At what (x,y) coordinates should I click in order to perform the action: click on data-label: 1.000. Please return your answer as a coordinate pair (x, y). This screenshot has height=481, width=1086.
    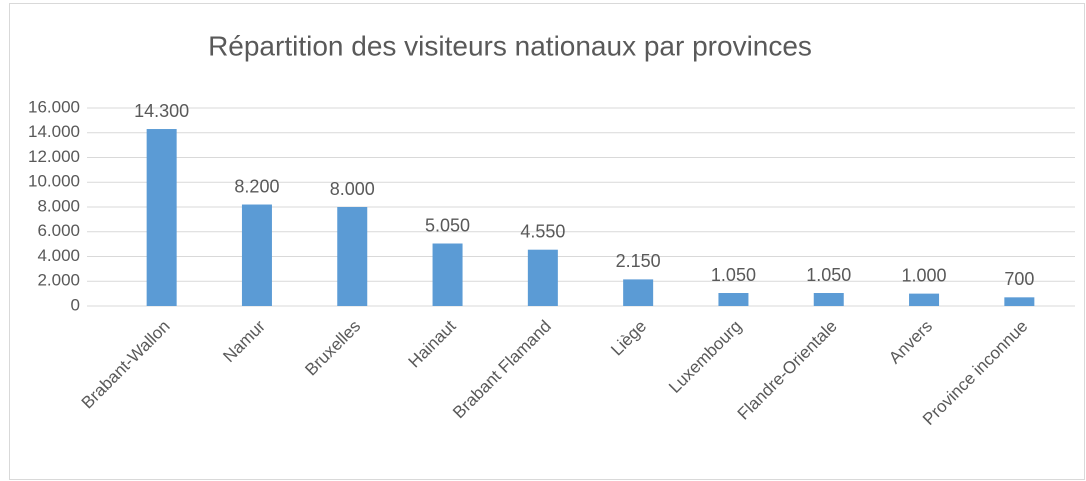
    Looking at the image, I should click on (924, 275).